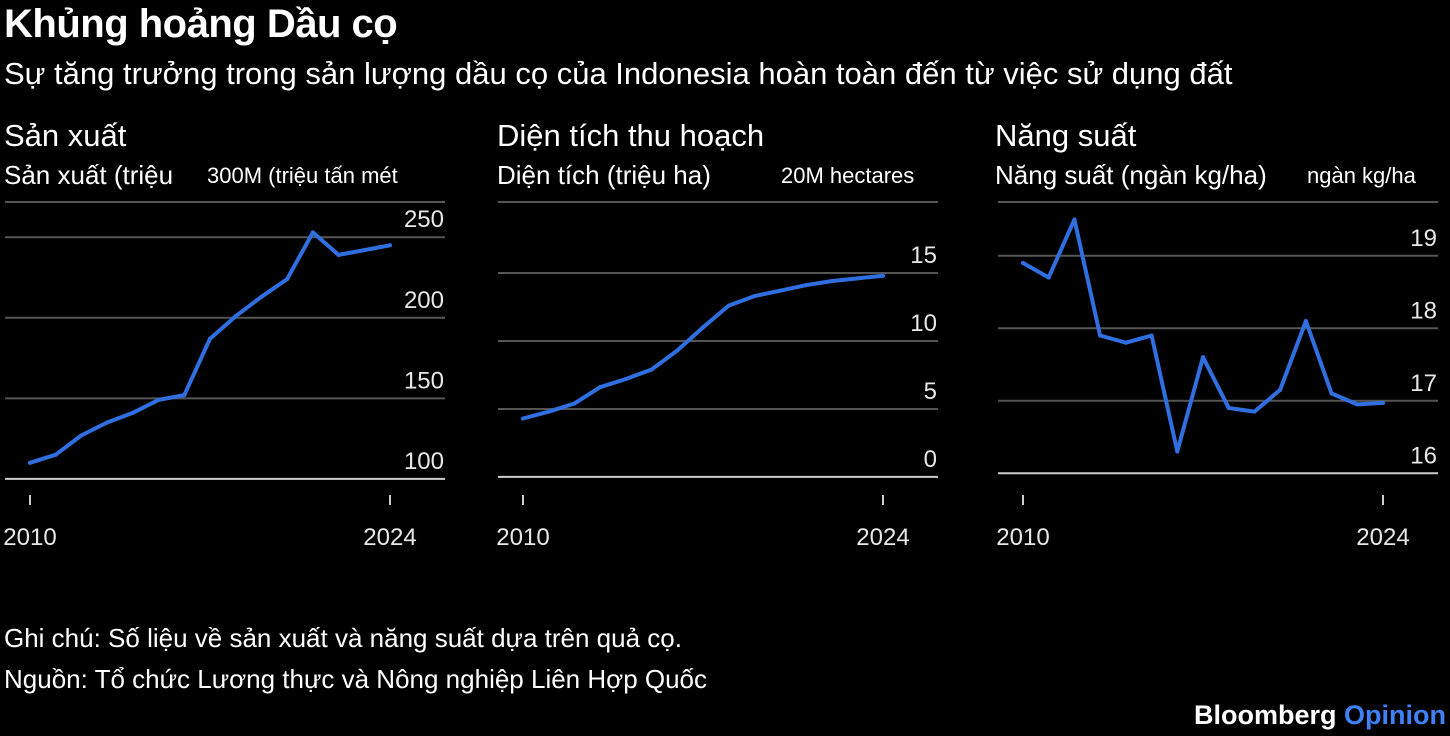  What do you see at coordinates (201, 24) in the screenshot?
I see `chart-title: Khủng hoảng Dầu cọ` at bounding box center [201, 24].